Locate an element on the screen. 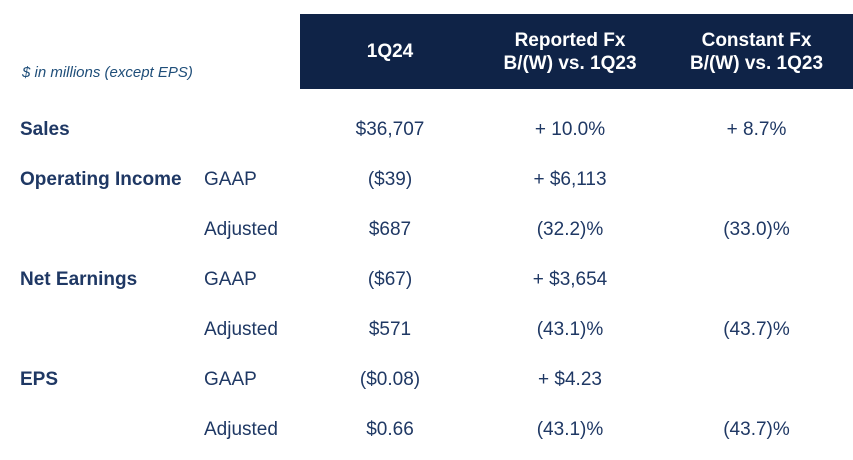  value-1q24: $36,707 is located at coordinates (390, 129).